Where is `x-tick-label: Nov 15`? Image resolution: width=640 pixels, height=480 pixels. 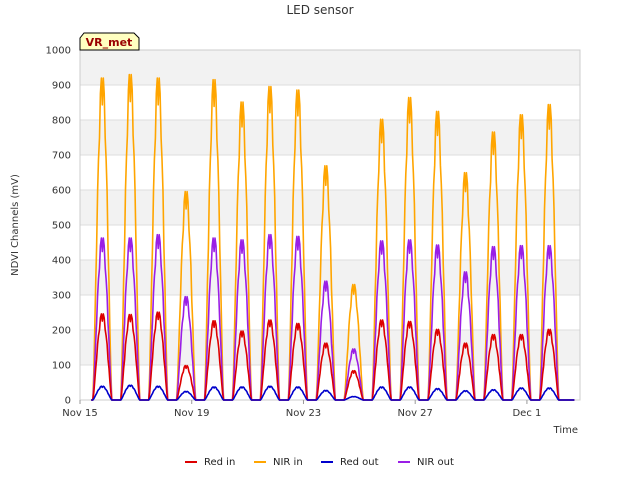
x-tick-label: Nov 15 is located at coordinates (79, 413).